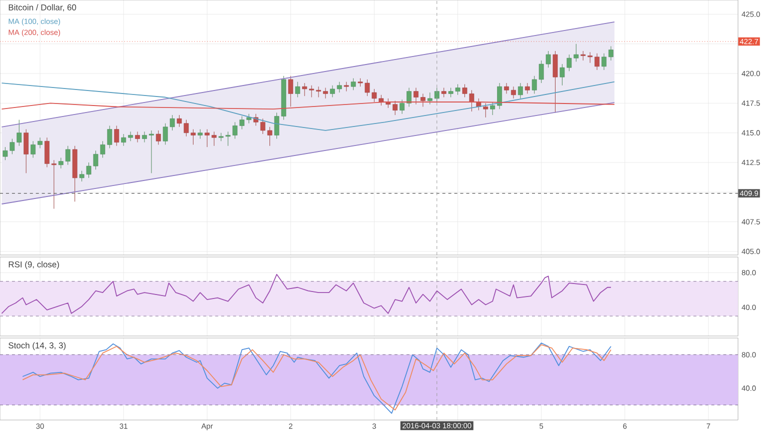  What do you see at coordinates (306, 294) in the screenshot?
I see `line-series` at bounding box center [306, 294].